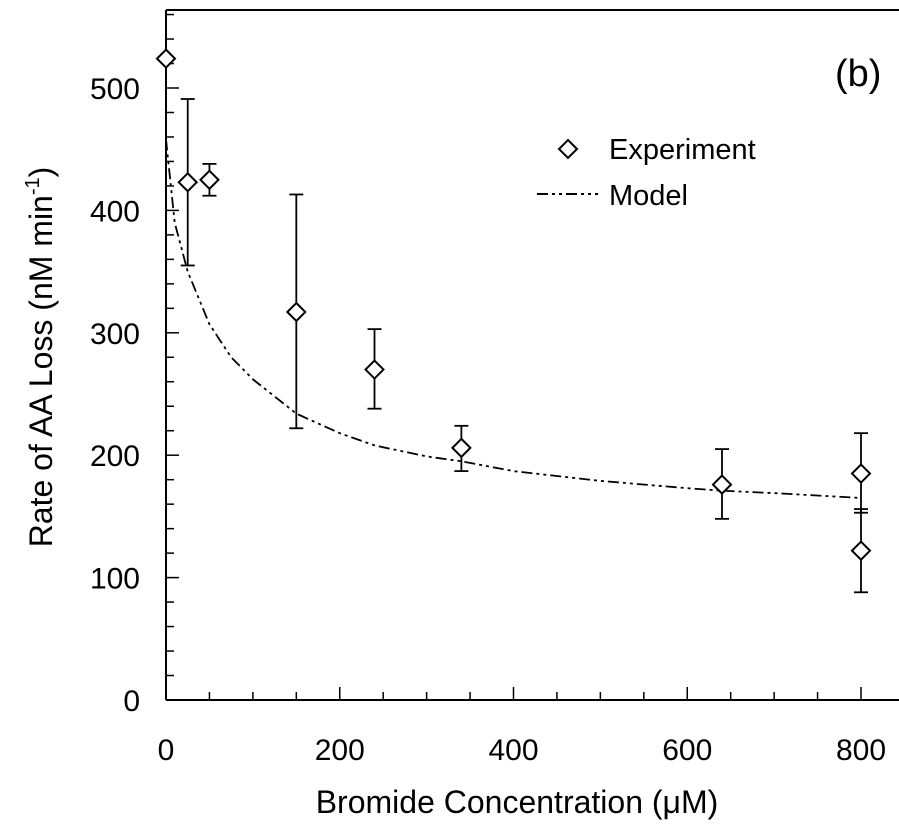  I want to click on y-tick-label: 100, so click(115, 579).